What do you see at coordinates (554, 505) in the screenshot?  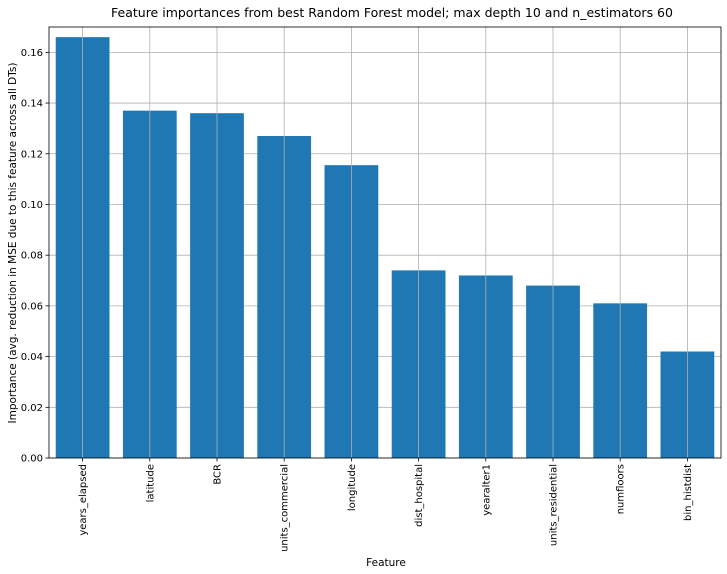 I see `x-tick-label: units_residential` at bounding box center [554, 505].